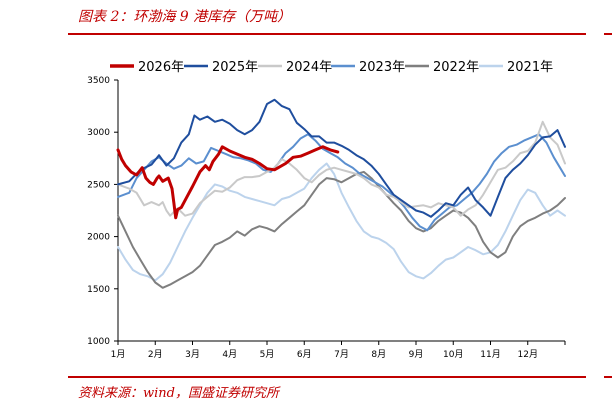 The width and height of the screenshot is (612, 411). What do you see at coordinates (530, 67) in the screenshot?
I see `legend-label: 2021年` at bounding box center [530, 67].